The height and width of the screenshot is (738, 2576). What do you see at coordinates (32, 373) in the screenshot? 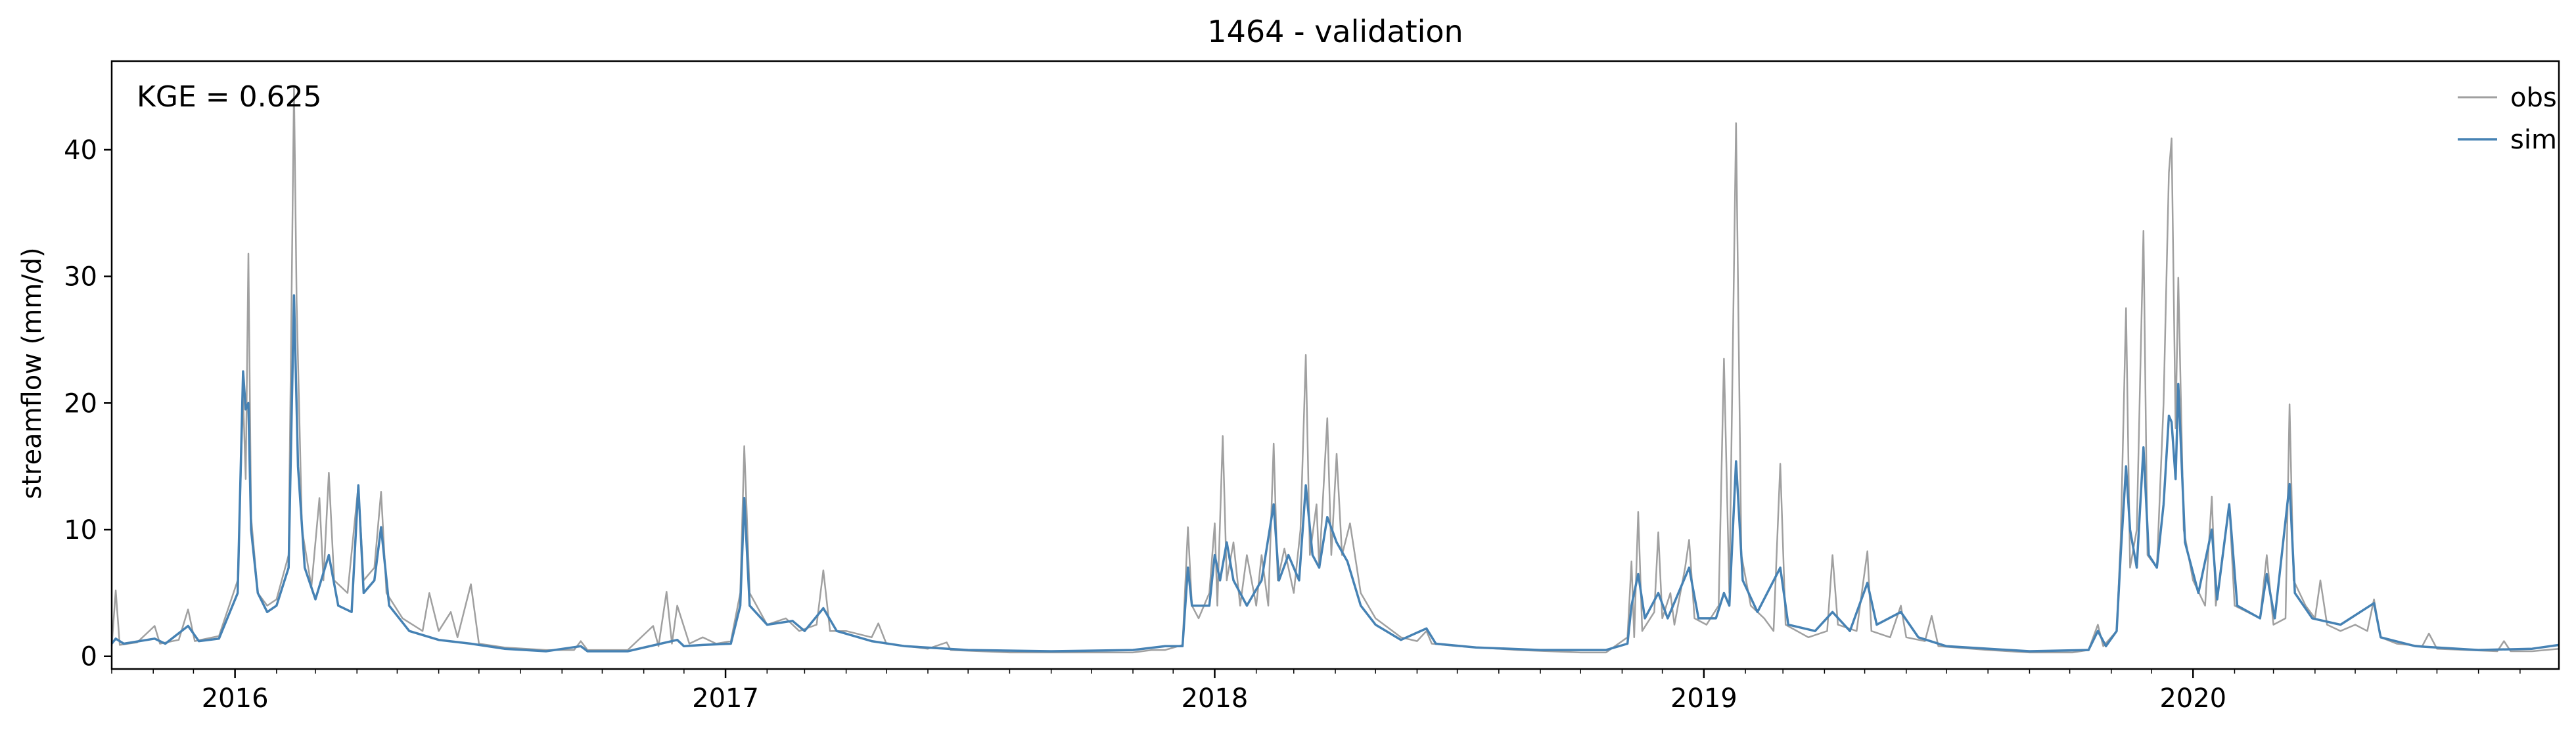
I see `y-axis-label: streamflow (mm/d)` at bounding box center [32, 373].